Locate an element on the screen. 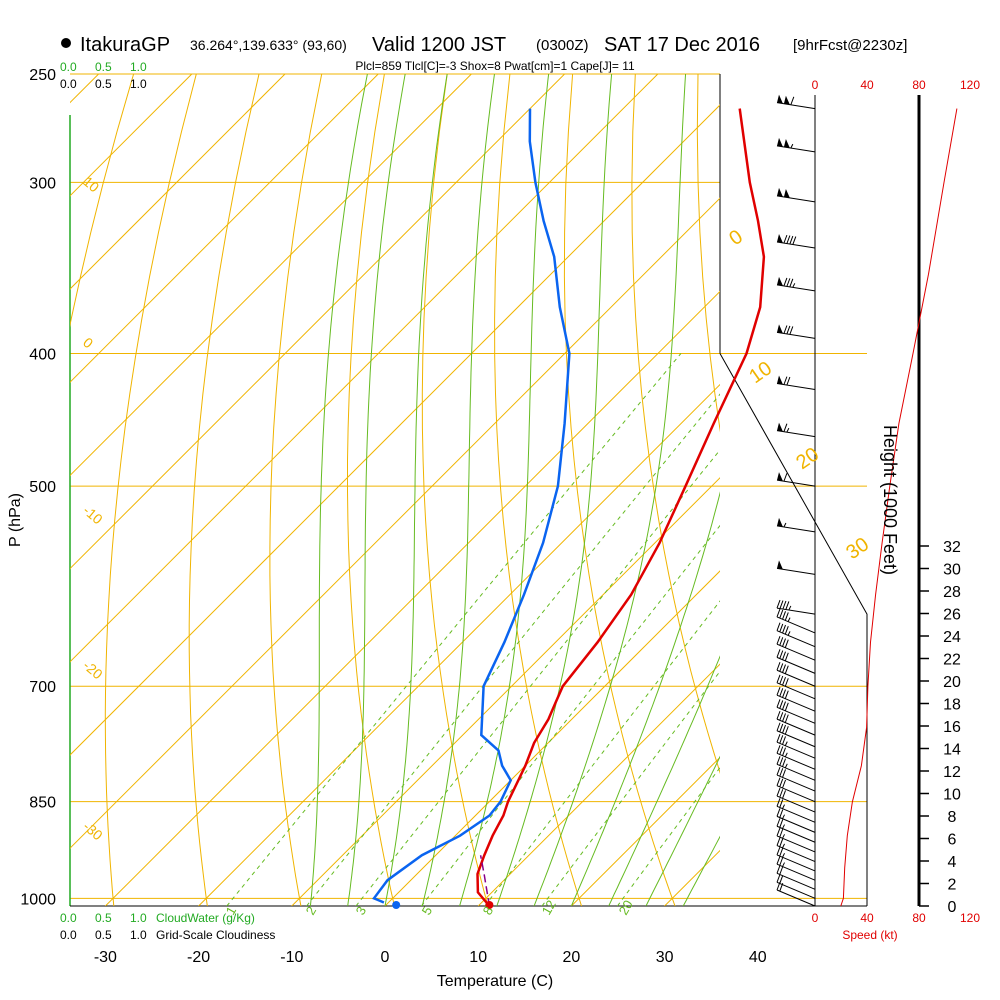  temperature-tick-label: -30 is located at coordinates (105, 957).